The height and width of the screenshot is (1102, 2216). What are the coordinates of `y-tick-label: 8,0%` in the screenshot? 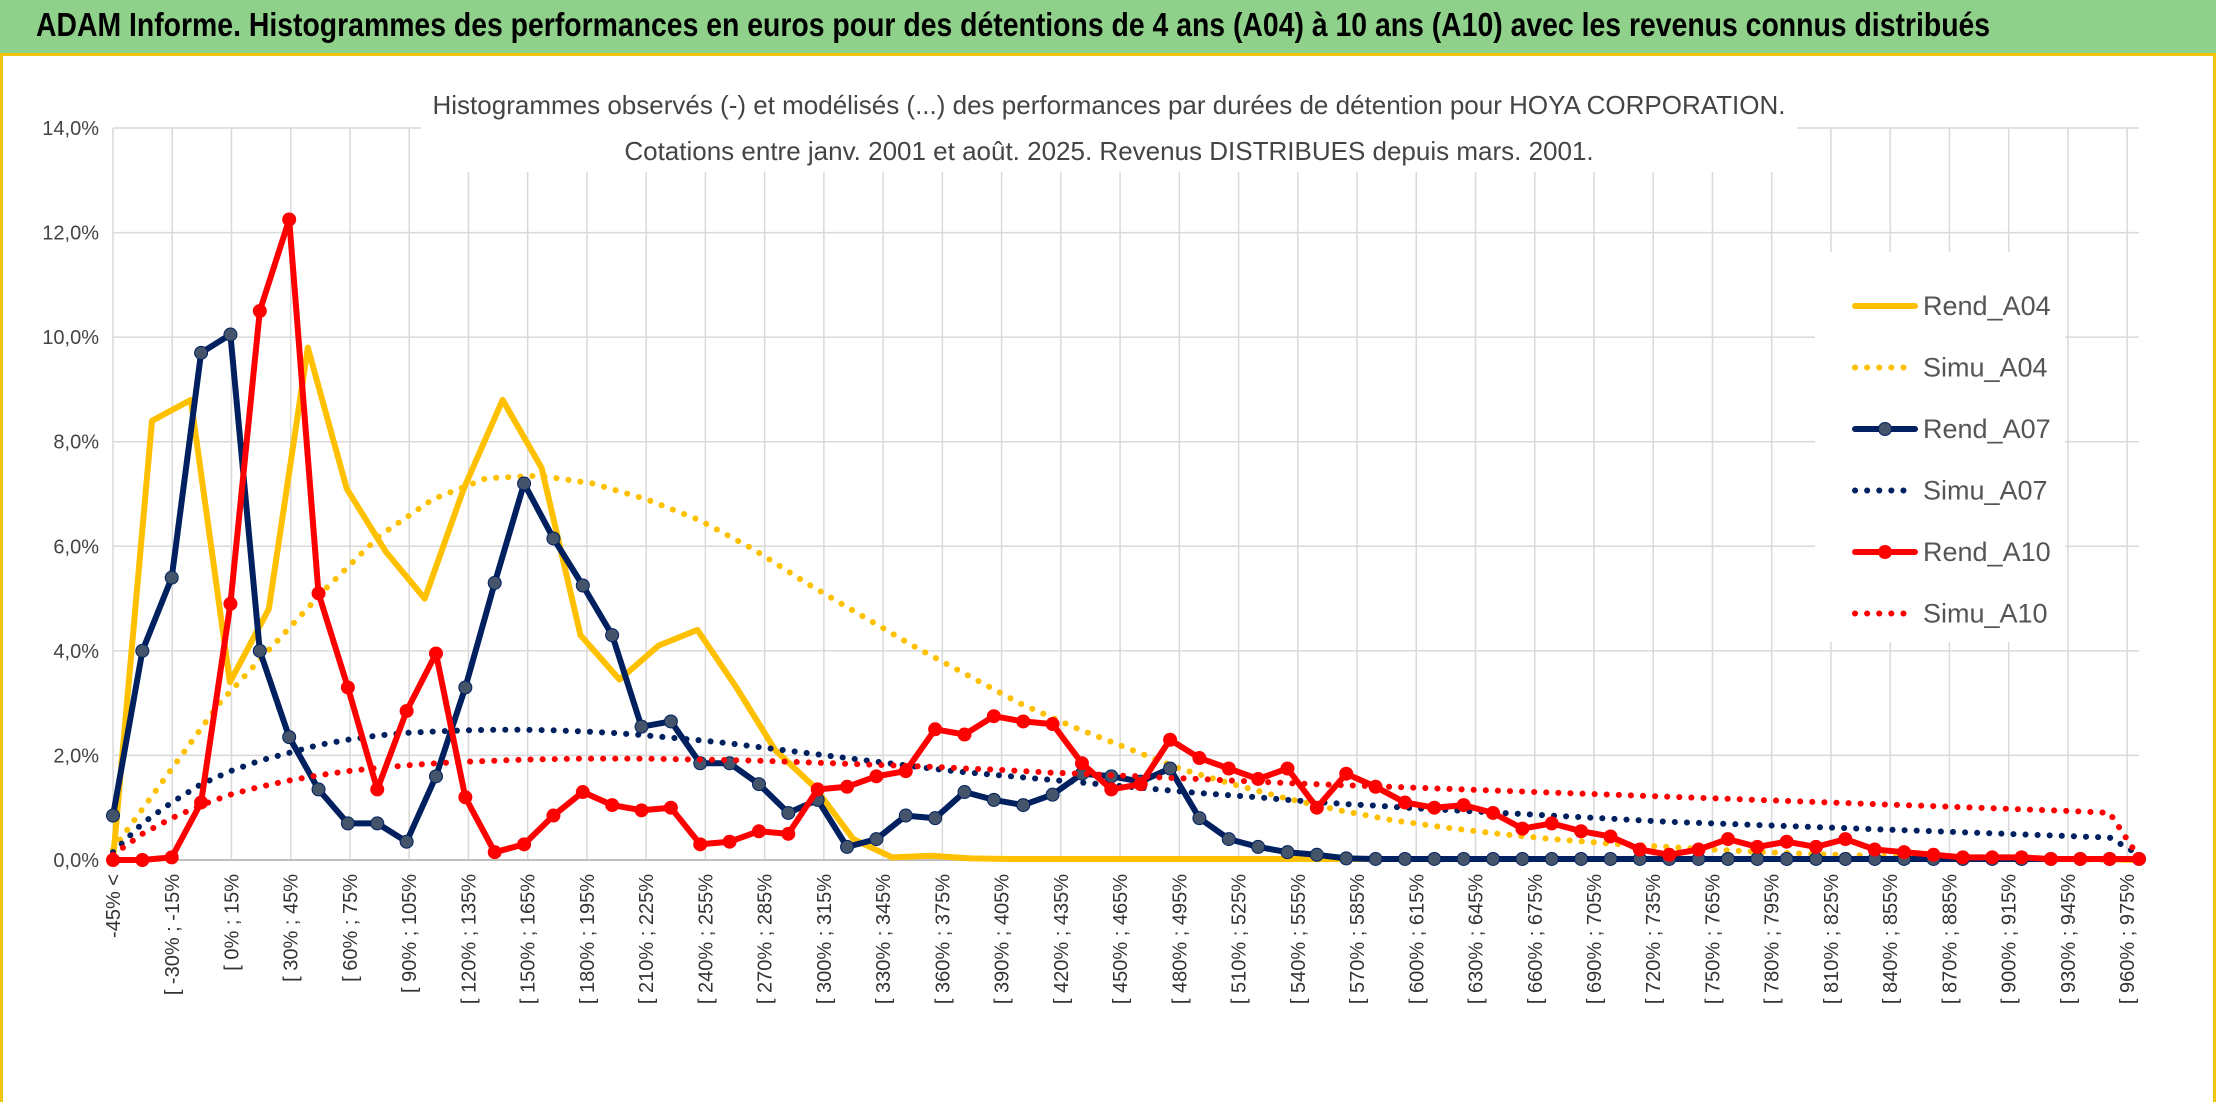 It's located at (76, 443).